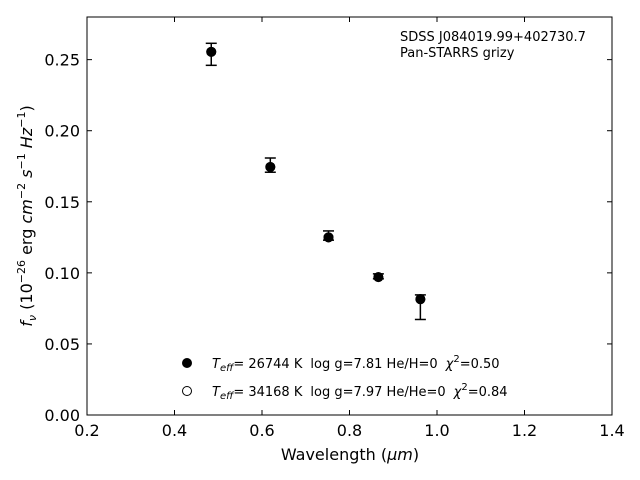 The image size is (640, 480). I want to click on y-tick-label: 0.15, so click(62, 202).